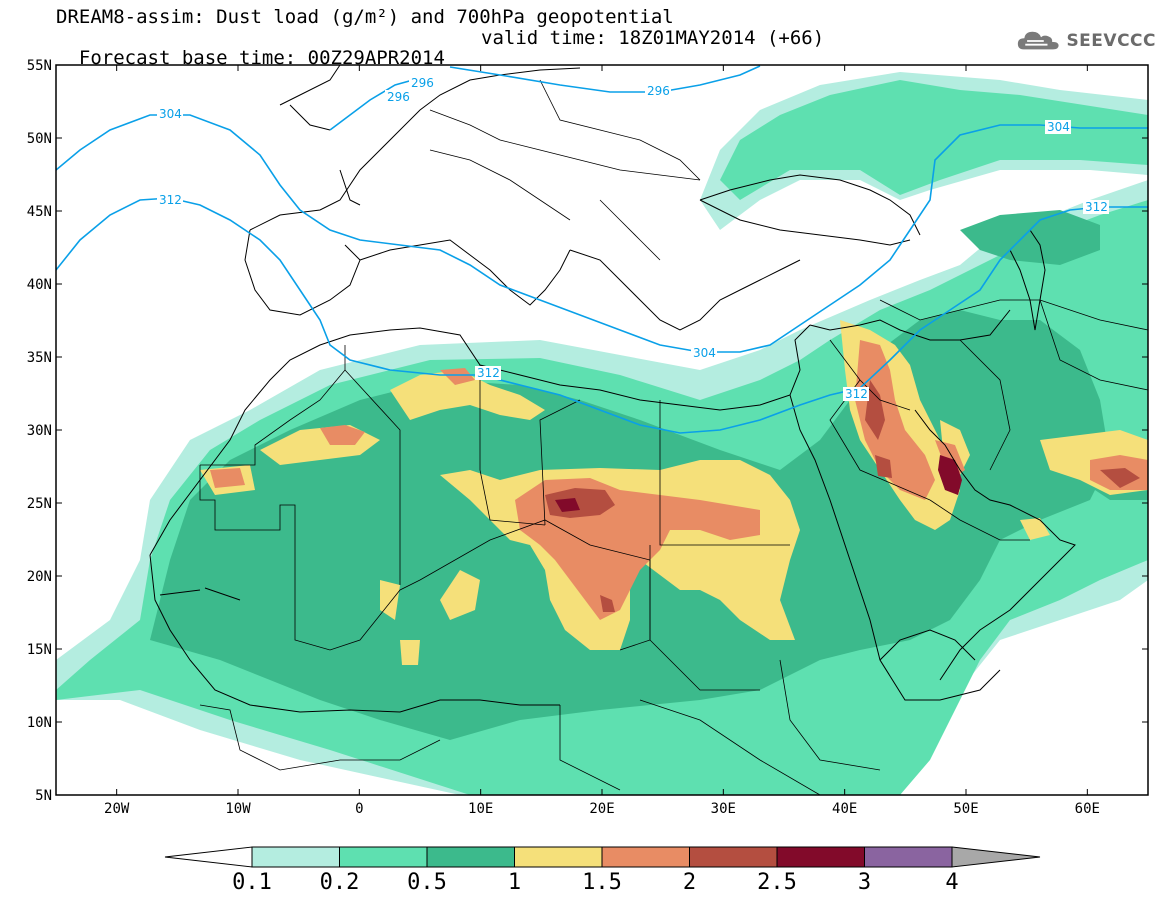 This screenshot has width=1165, height=907. What do you see at coordinates (238, 809) in the screenshot?
I see `lon-label: 10W` at bounding box center [238, 809].